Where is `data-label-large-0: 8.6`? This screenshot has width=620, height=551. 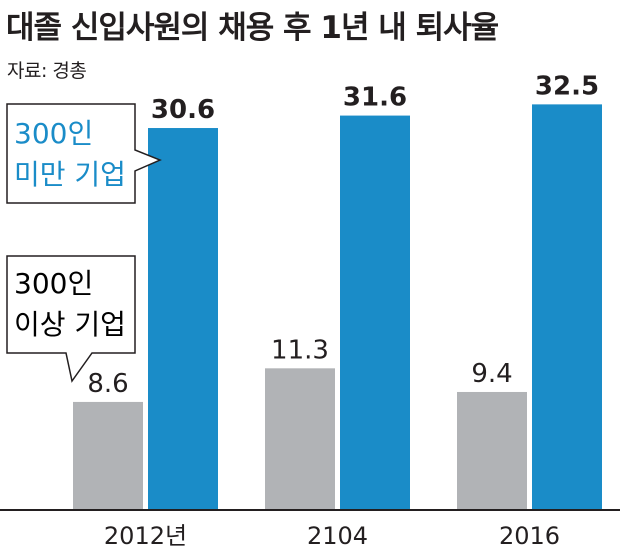
data-label-large-0: 8.6 is located at coordinates (107, 384).